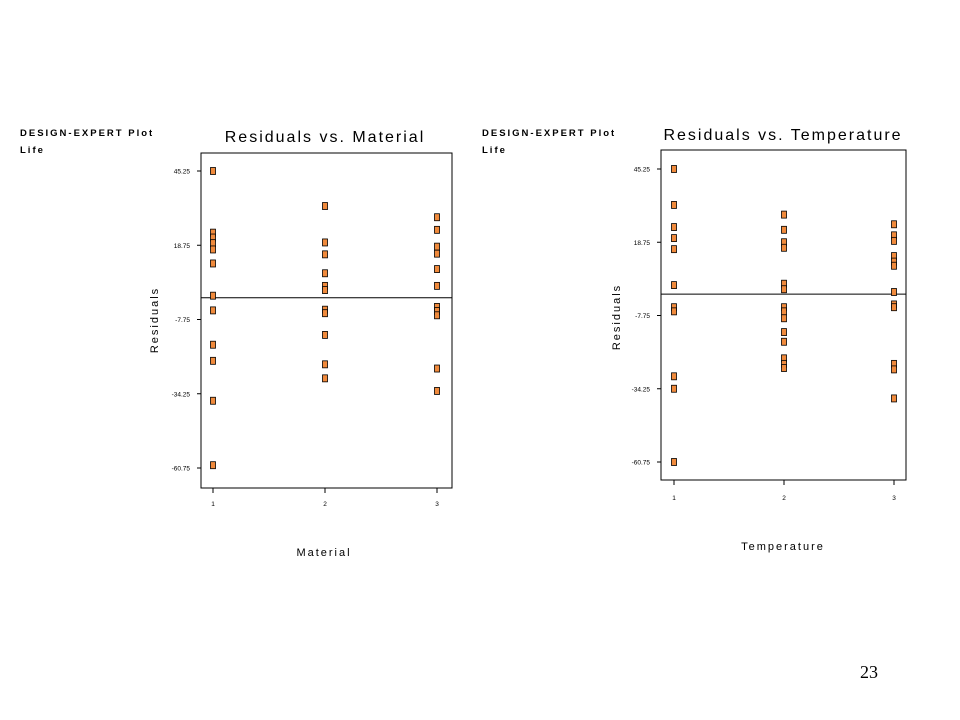  Describe the element at coordinates (642, 316) in the screenshot. I see `chart-2-y-tick-label: -7.75` at that location.